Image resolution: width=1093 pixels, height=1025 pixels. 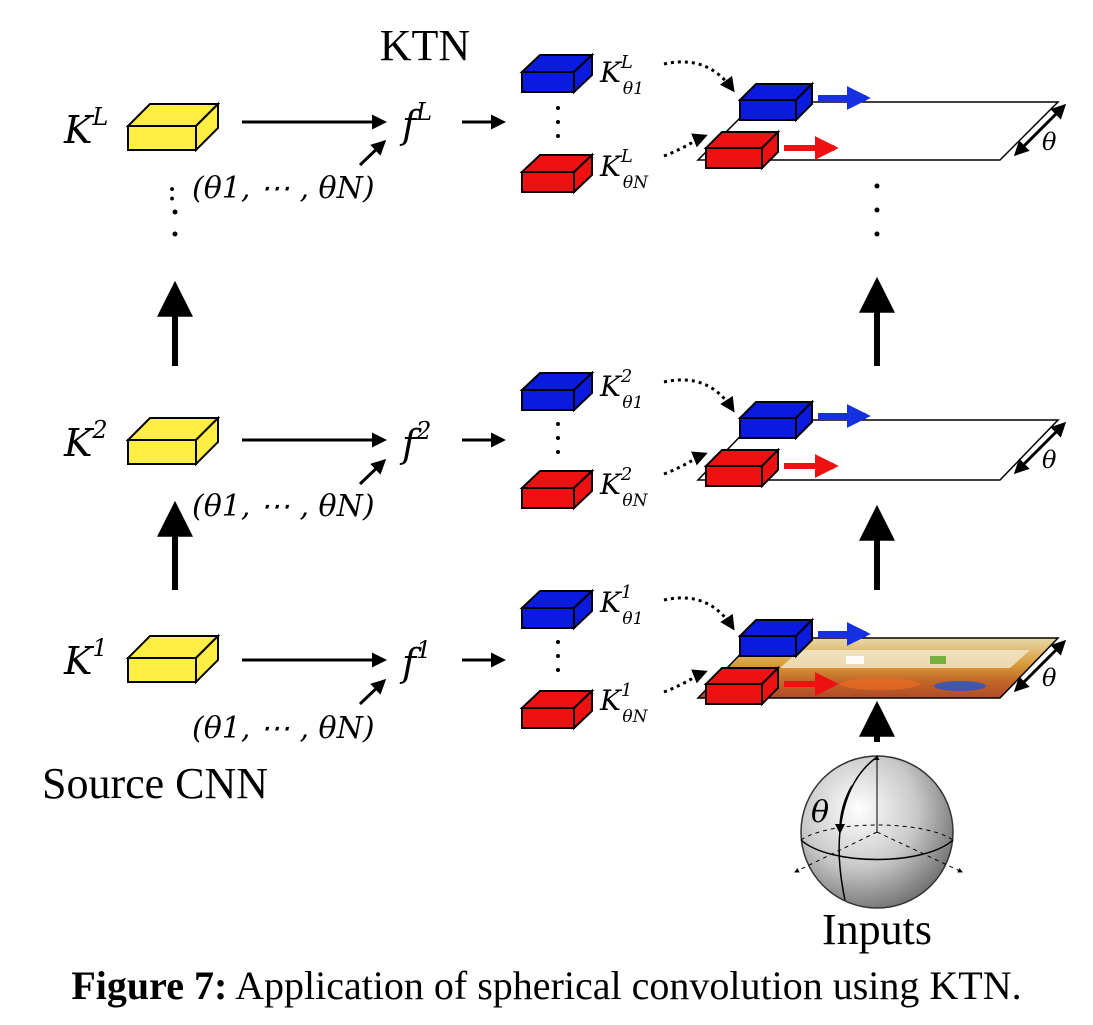 What do you see at coordinates (742, 150) in the screenshot?
I see `plane-kernel-red-L` at bounding box center [742, 150].